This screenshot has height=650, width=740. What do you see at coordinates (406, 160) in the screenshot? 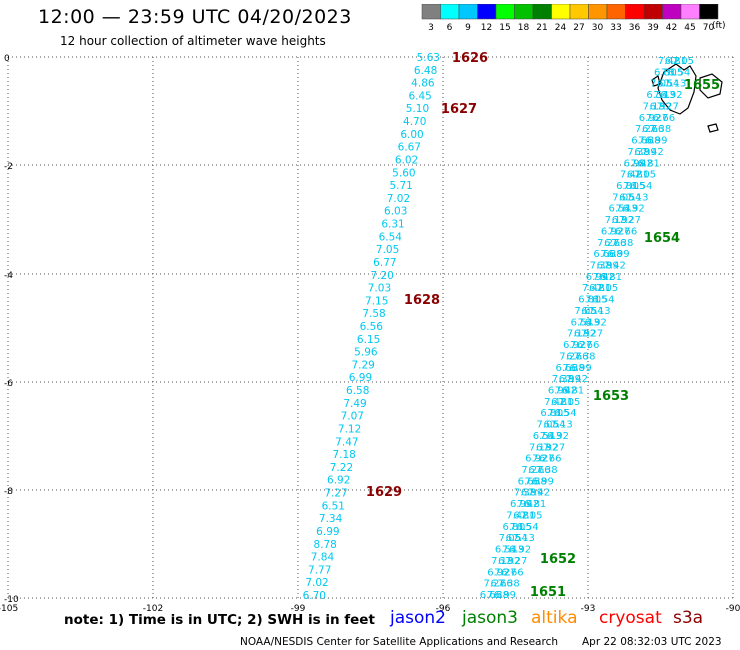
I see `track1-wave-height: 6.02` at bounding box center [406, 160].